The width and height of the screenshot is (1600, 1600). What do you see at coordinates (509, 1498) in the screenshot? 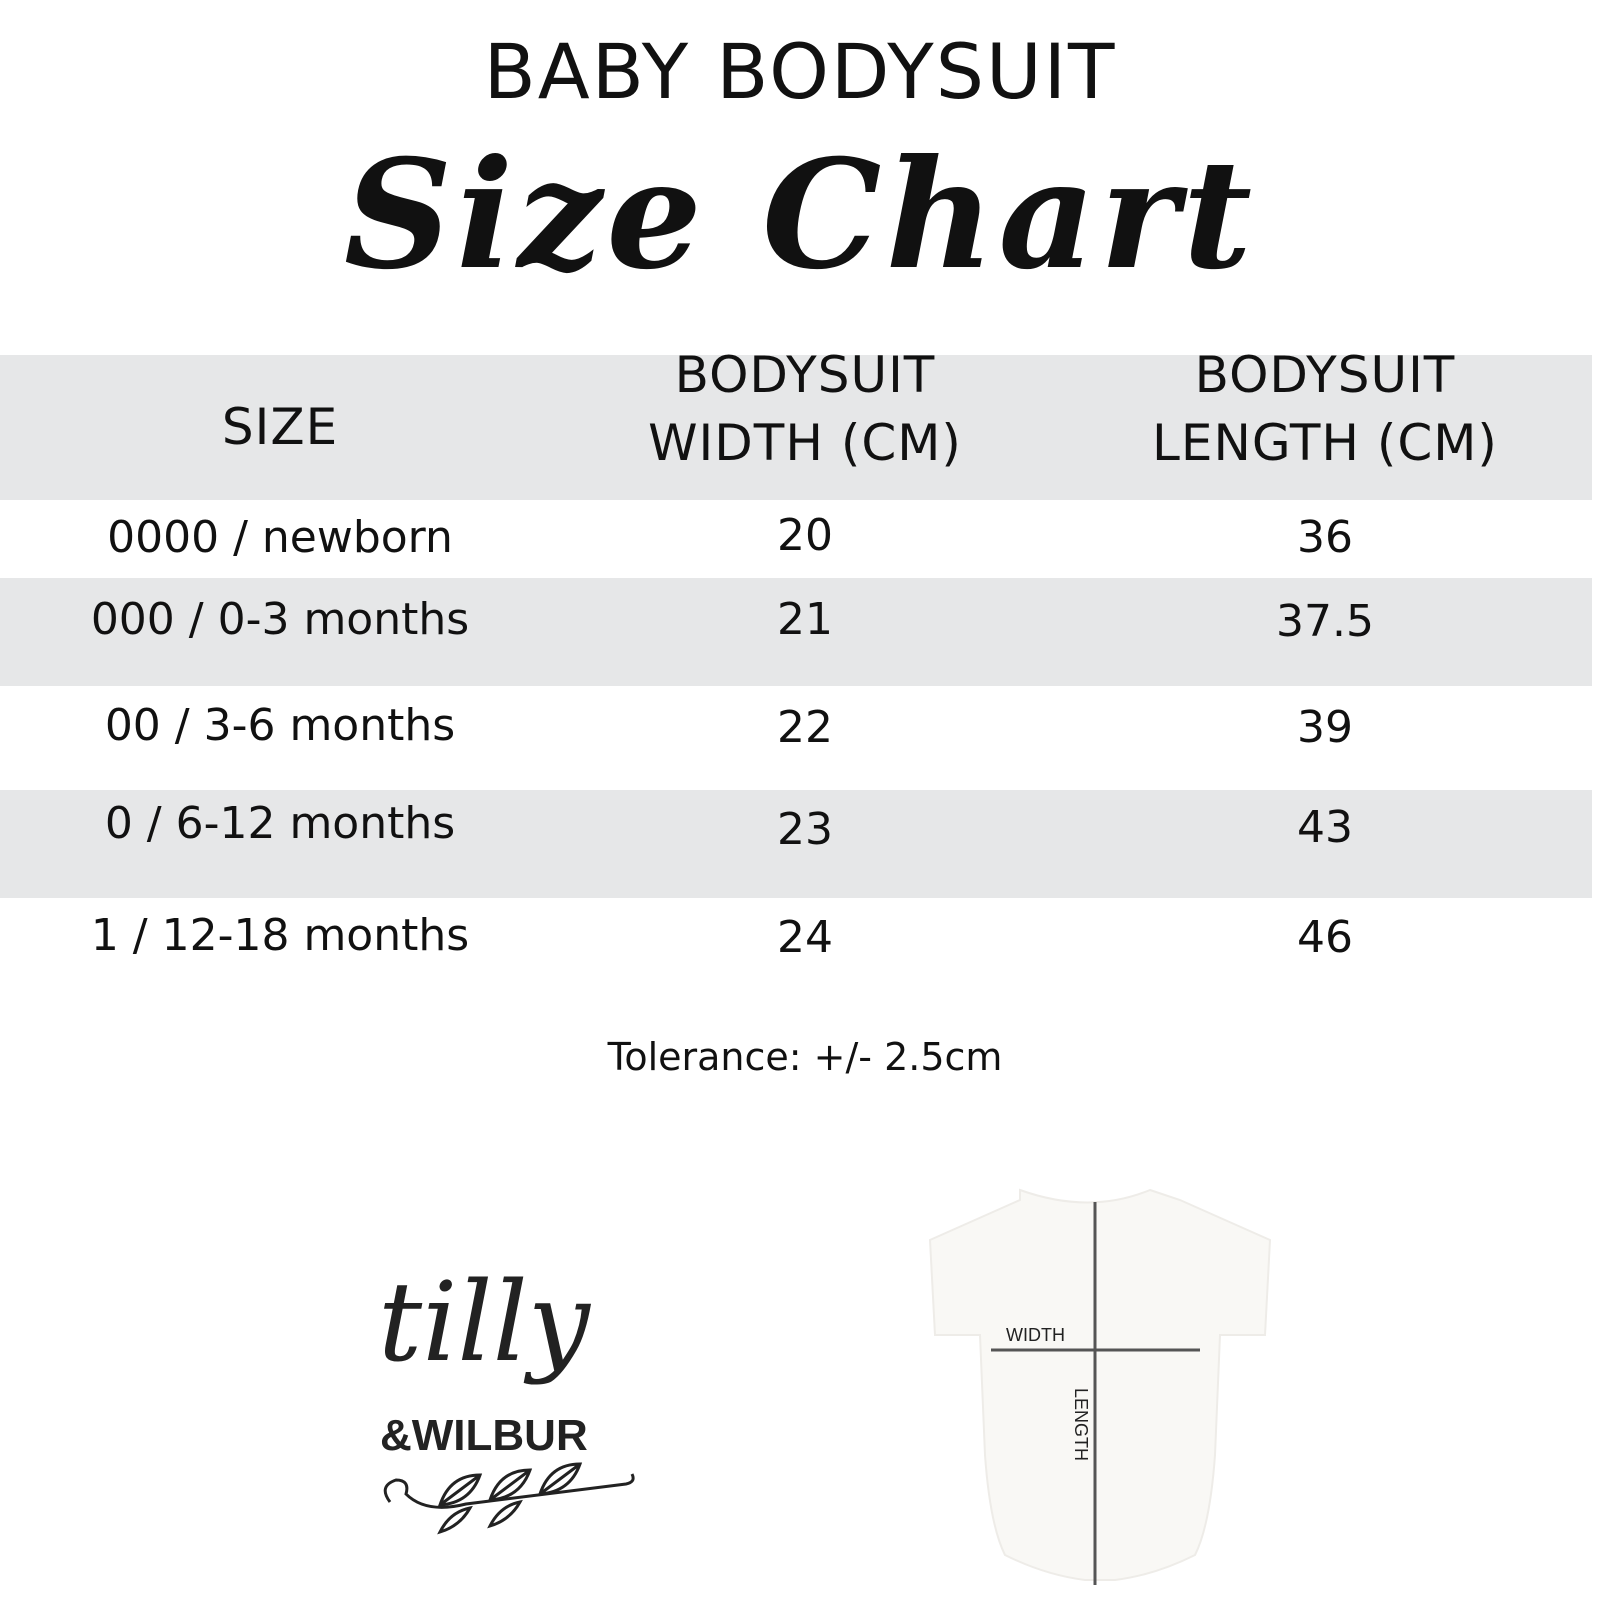
I see `leaf-vine-icon` at bounding box center [509, 1498].